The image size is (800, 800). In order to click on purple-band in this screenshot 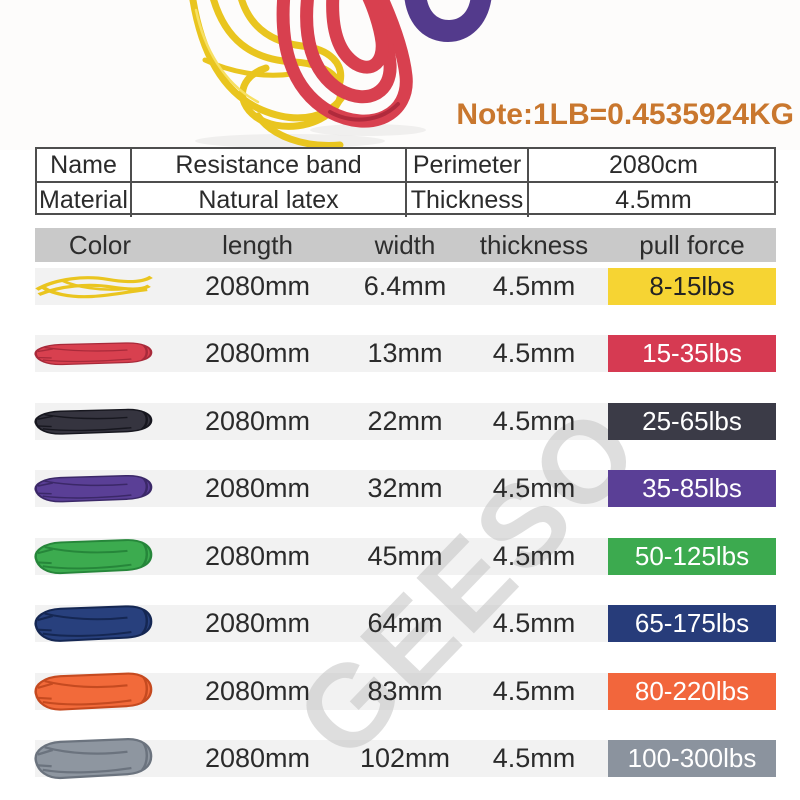, I will do `click(448, 21)`.